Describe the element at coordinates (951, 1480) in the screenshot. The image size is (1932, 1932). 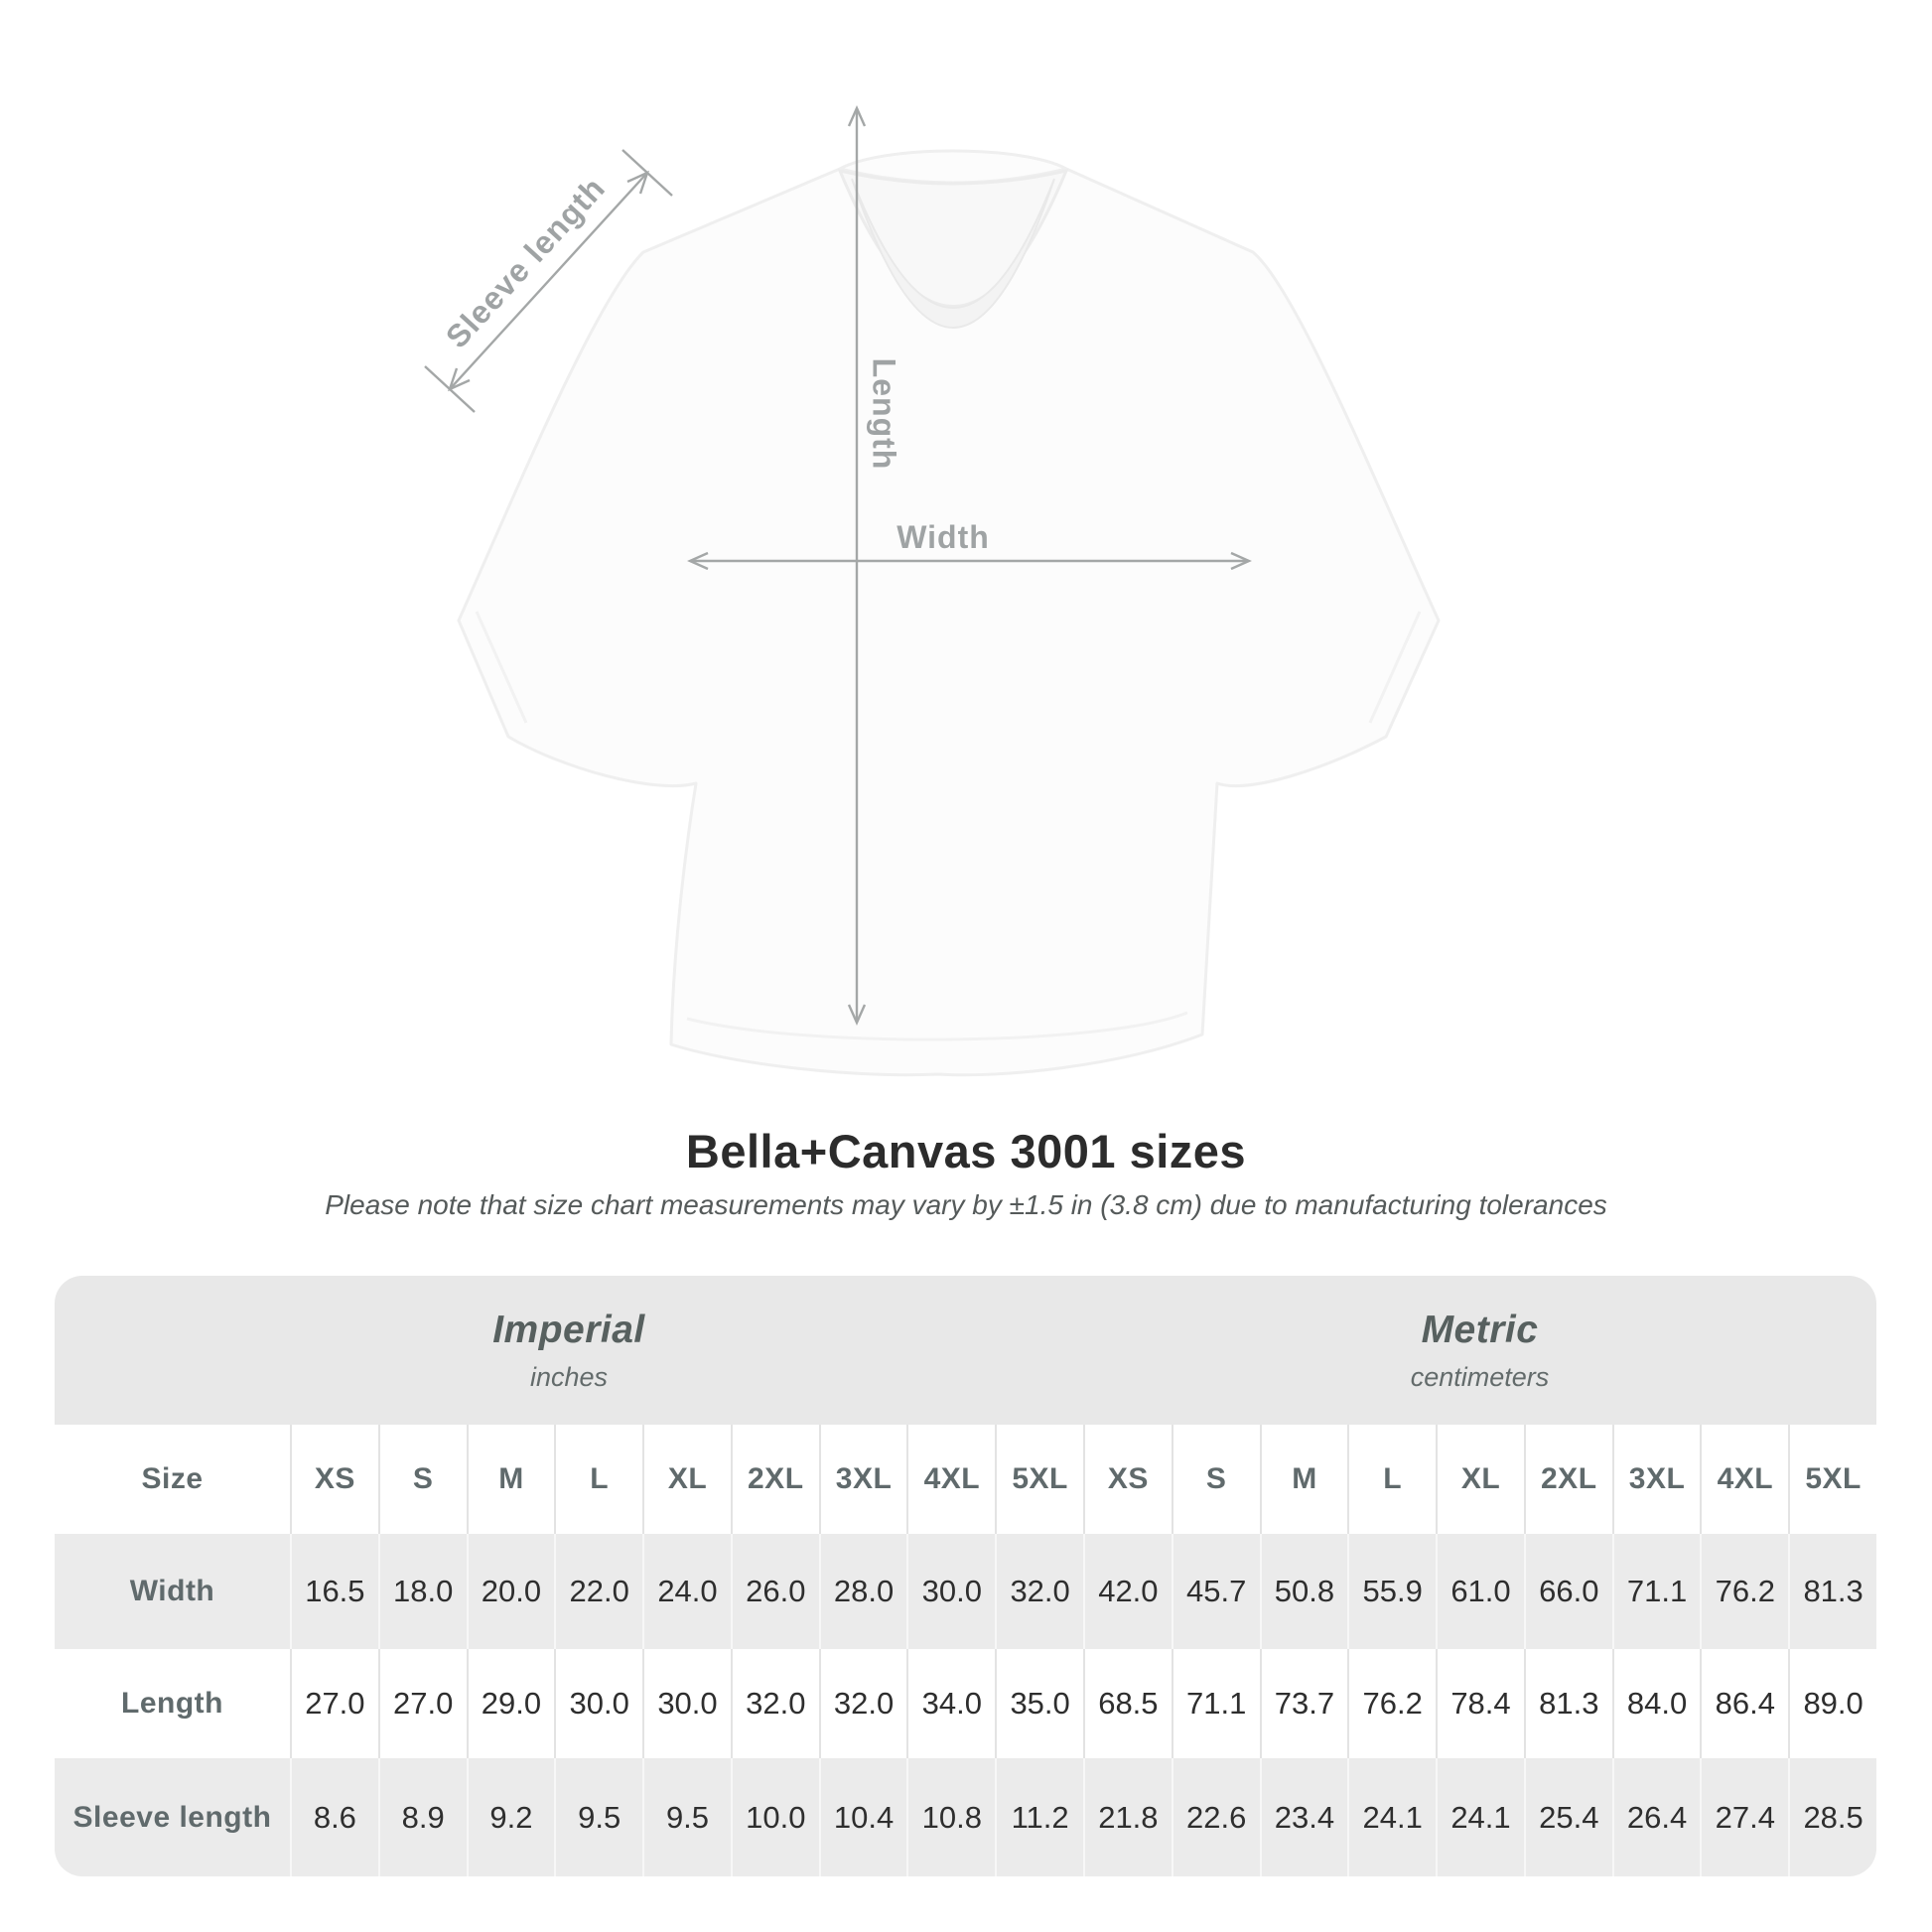
I see `size-column-header-imperial-4xl: 4XL` at that location.